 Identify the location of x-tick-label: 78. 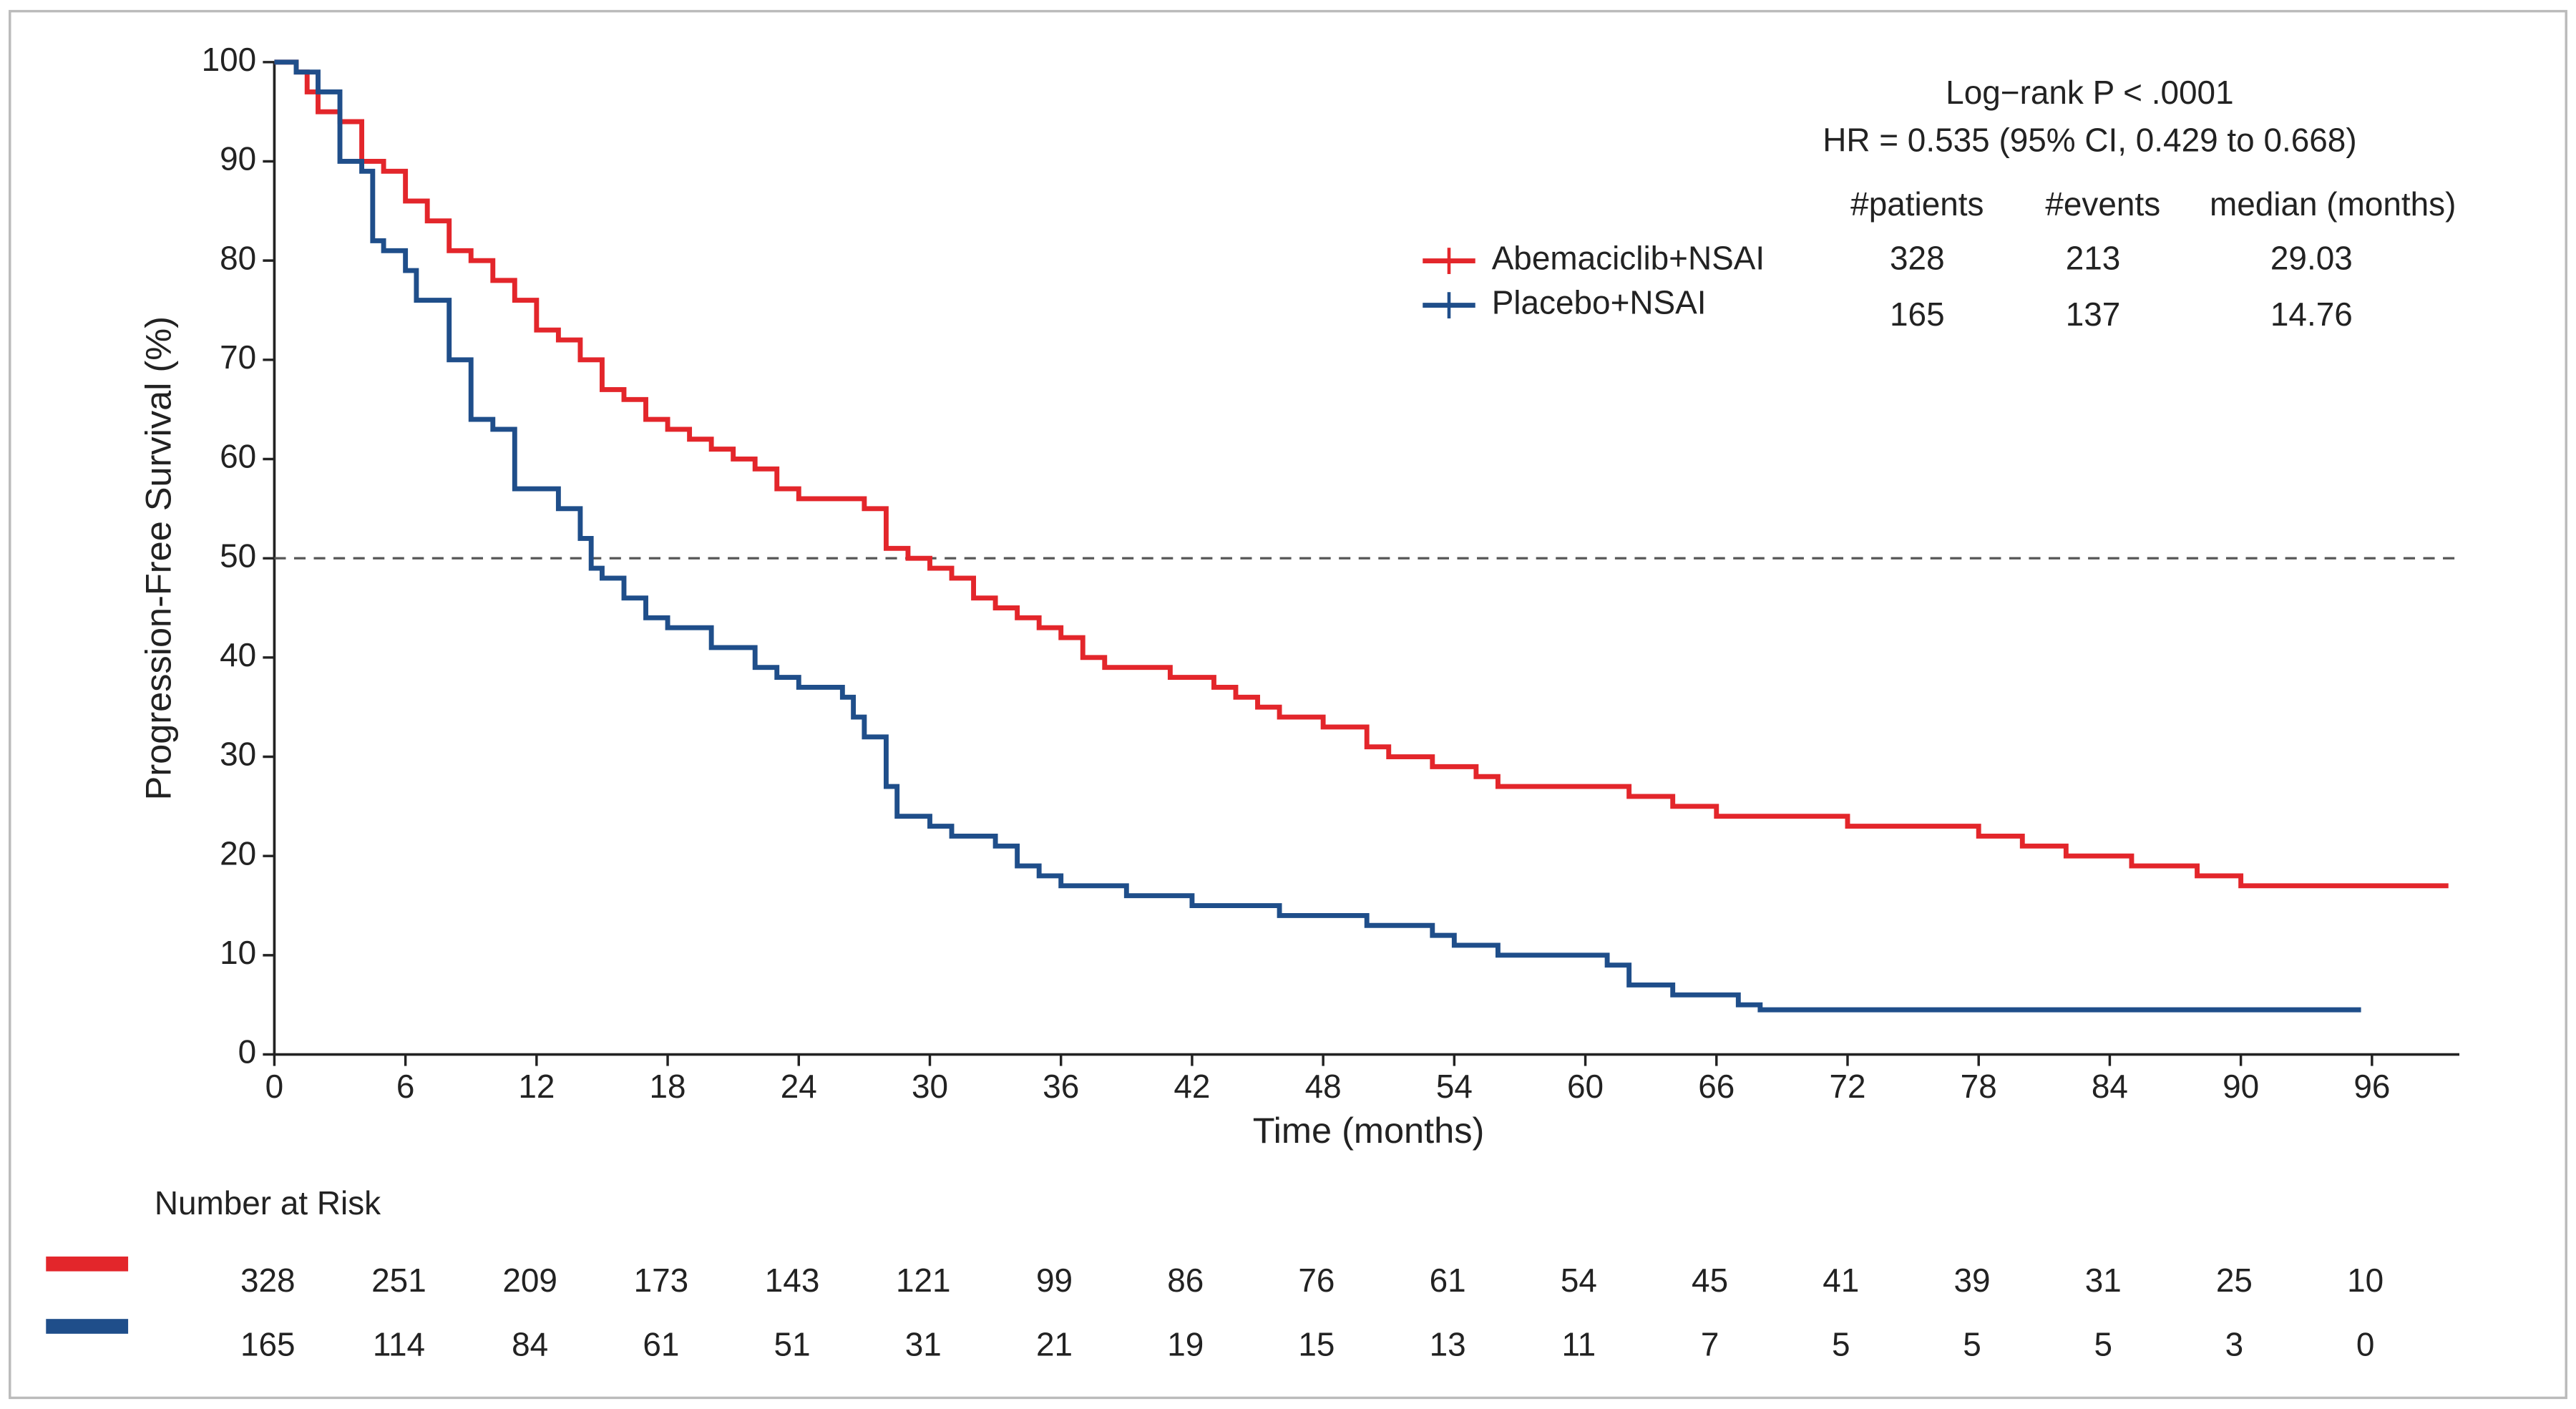
(1979, 1086).